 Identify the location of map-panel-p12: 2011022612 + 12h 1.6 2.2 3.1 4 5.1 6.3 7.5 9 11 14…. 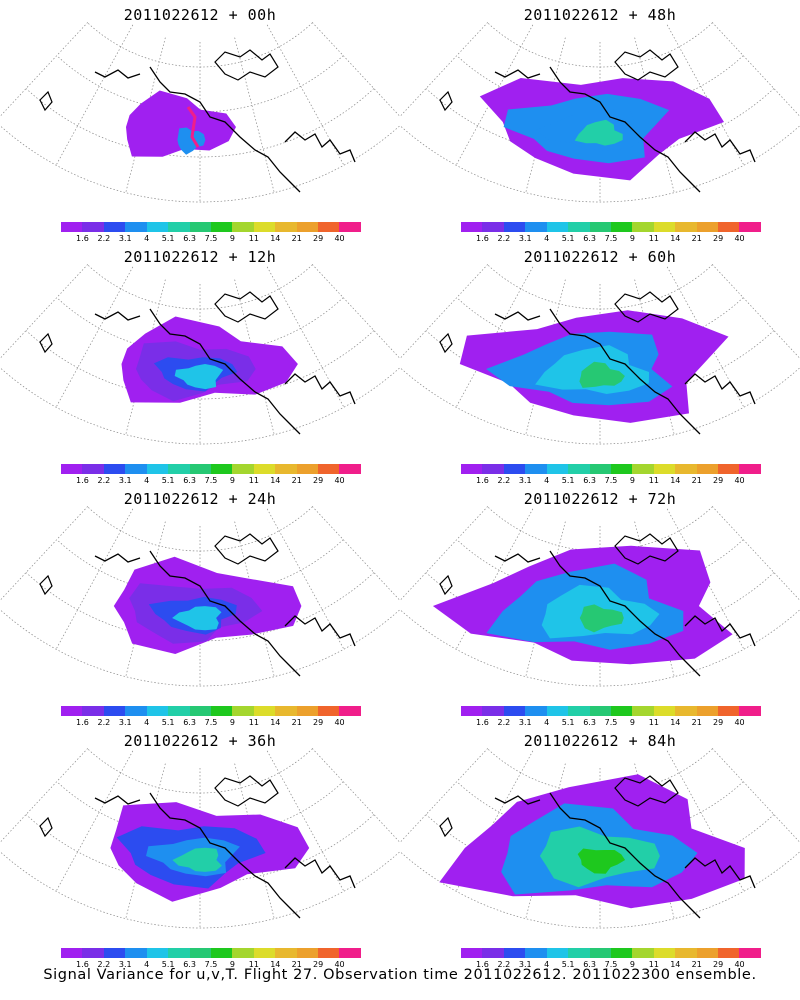
(200, 363).